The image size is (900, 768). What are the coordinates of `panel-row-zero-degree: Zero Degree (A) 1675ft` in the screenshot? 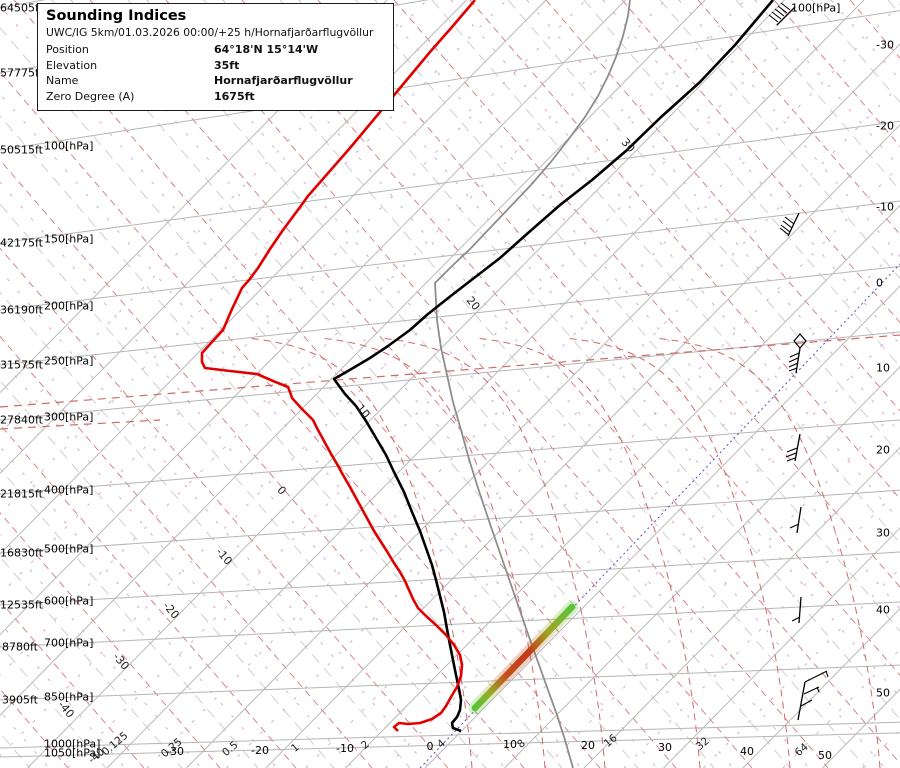 It's located at (215, 97).